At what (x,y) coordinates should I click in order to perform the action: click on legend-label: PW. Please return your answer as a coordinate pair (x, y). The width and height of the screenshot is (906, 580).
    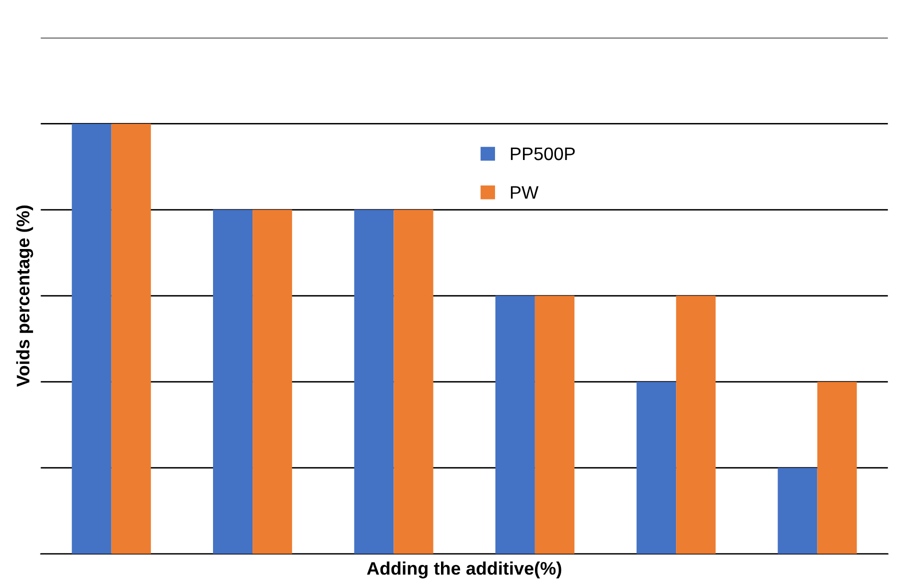
    Looking at the image, I should click on (524, 192).